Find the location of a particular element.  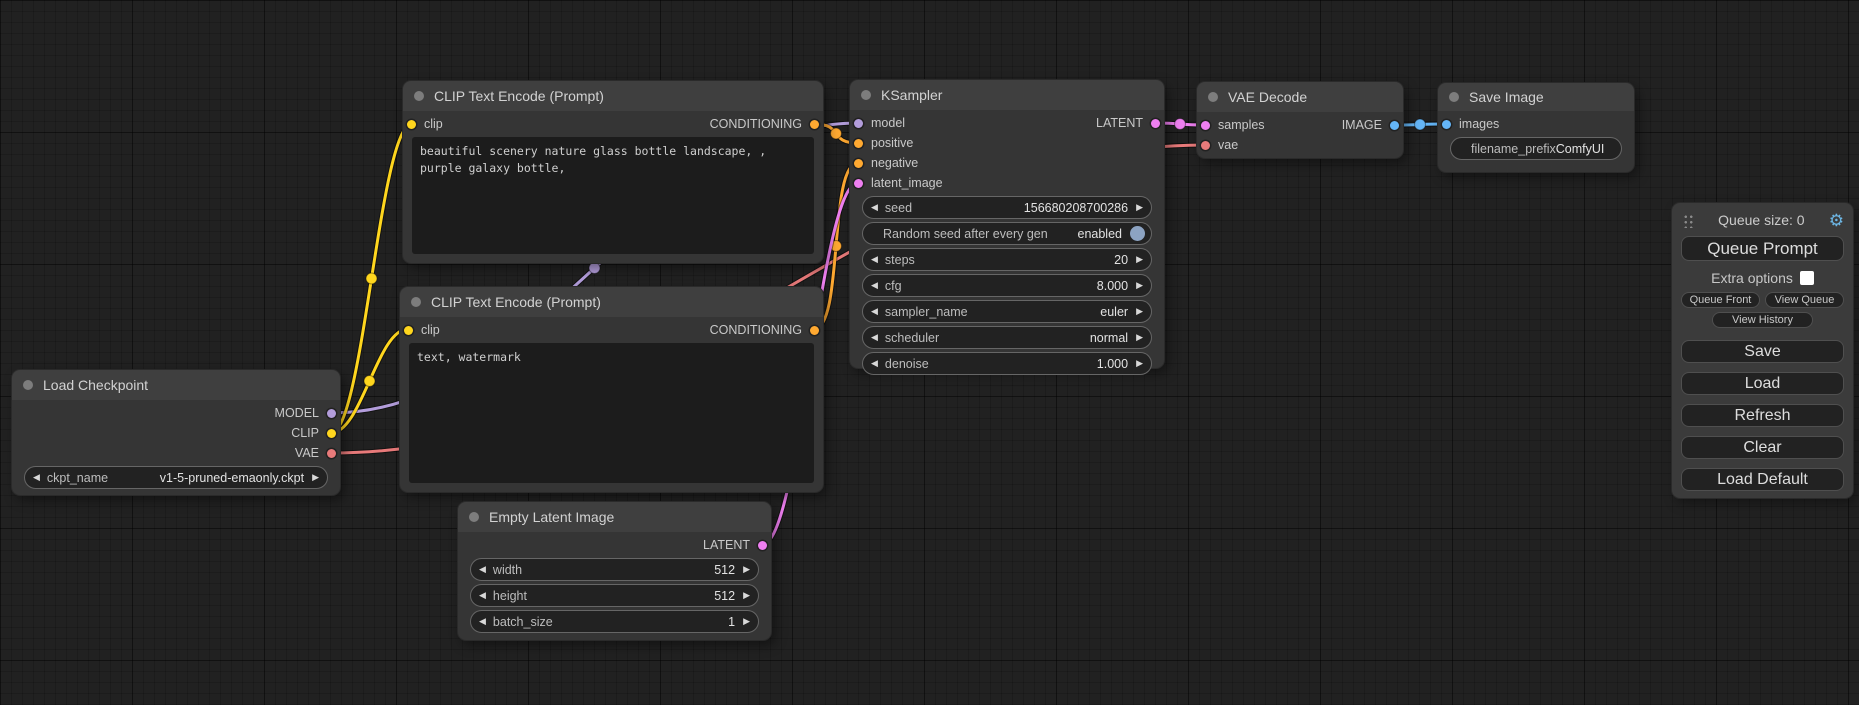

model-input-port-icon is located at coordinates (858, 123).